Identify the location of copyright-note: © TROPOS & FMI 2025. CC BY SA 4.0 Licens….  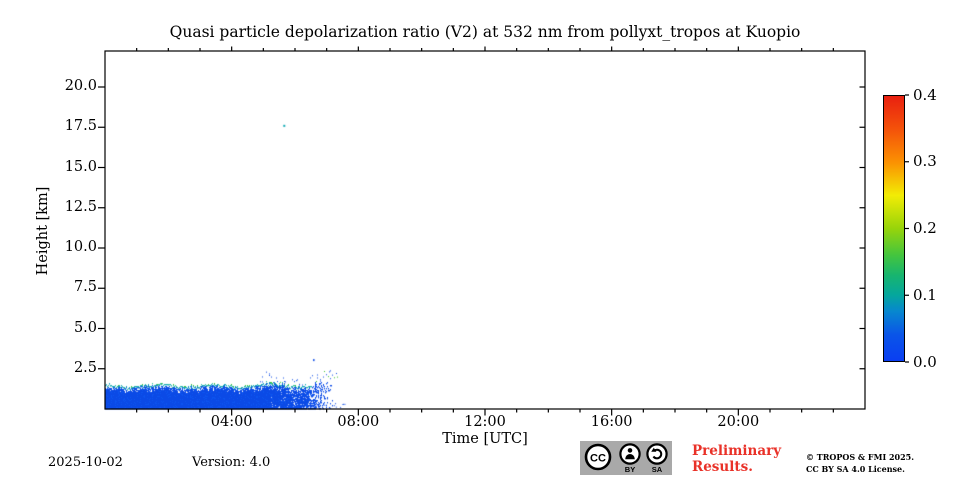
(860, 463).